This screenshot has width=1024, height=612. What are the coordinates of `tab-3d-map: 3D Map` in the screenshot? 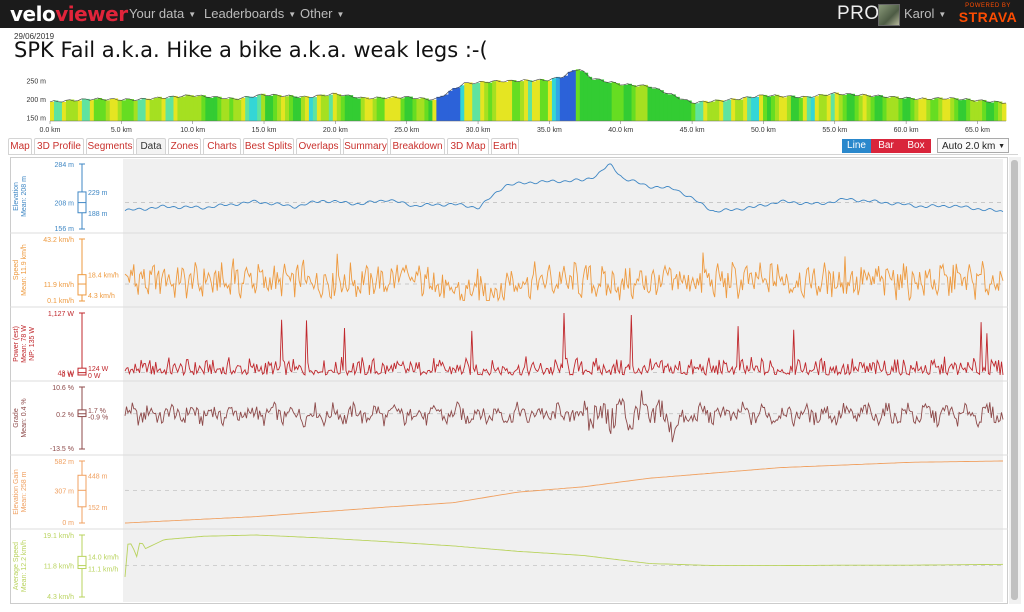 It's located at (468, 146).